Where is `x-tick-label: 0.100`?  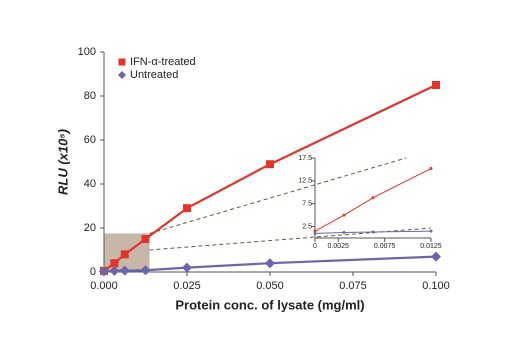 x-tick-label: 0.100 is located at coordinates (436, 286).